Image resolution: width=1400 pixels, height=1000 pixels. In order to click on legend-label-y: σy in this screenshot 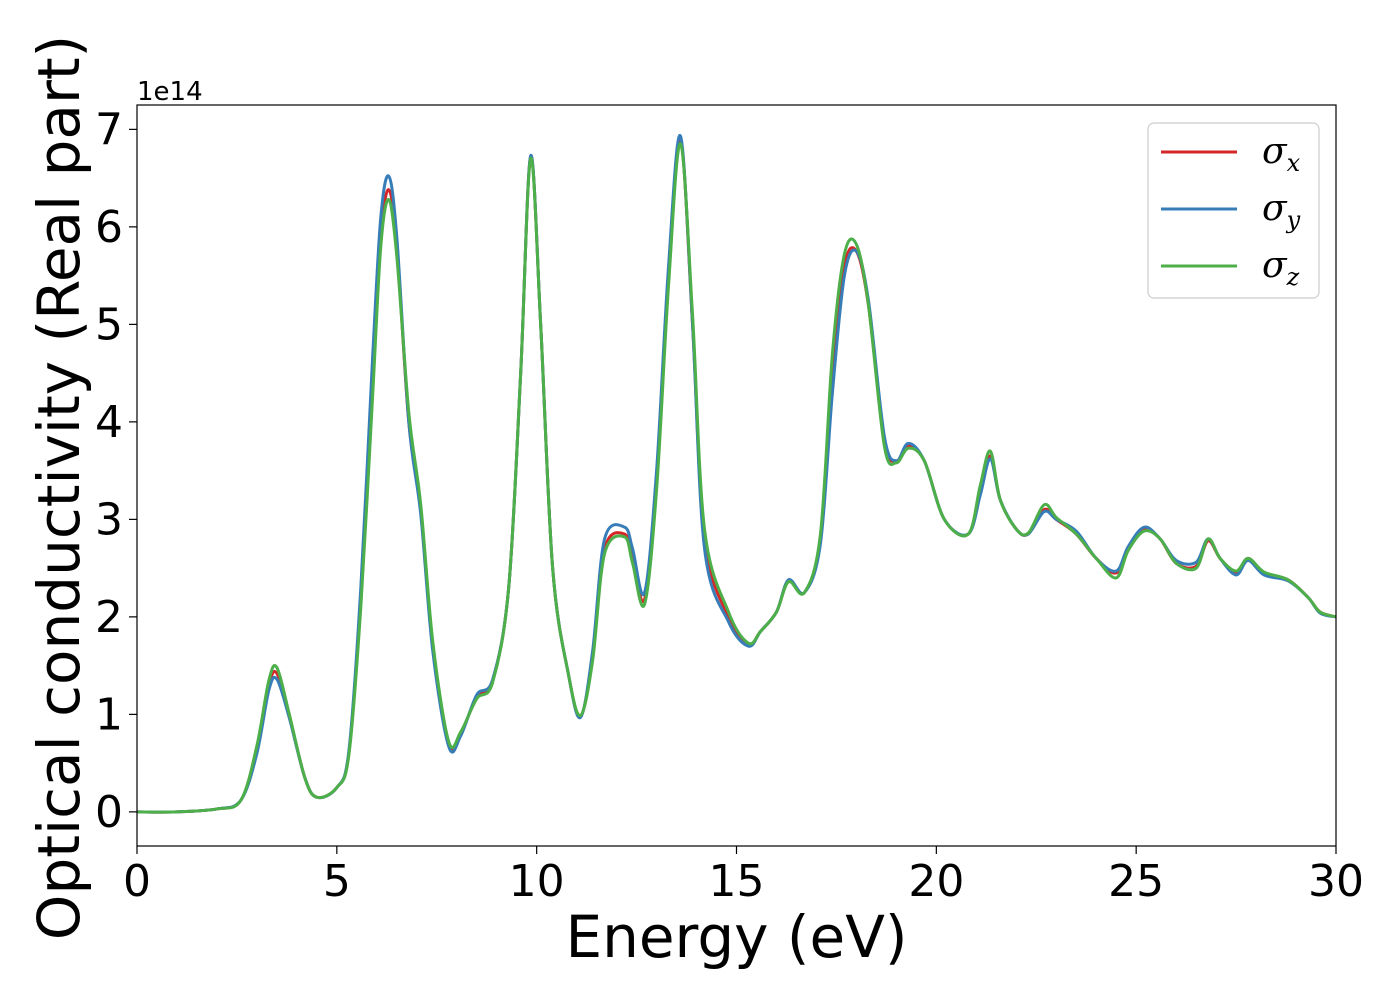, I will do `click(1281, 211)`.